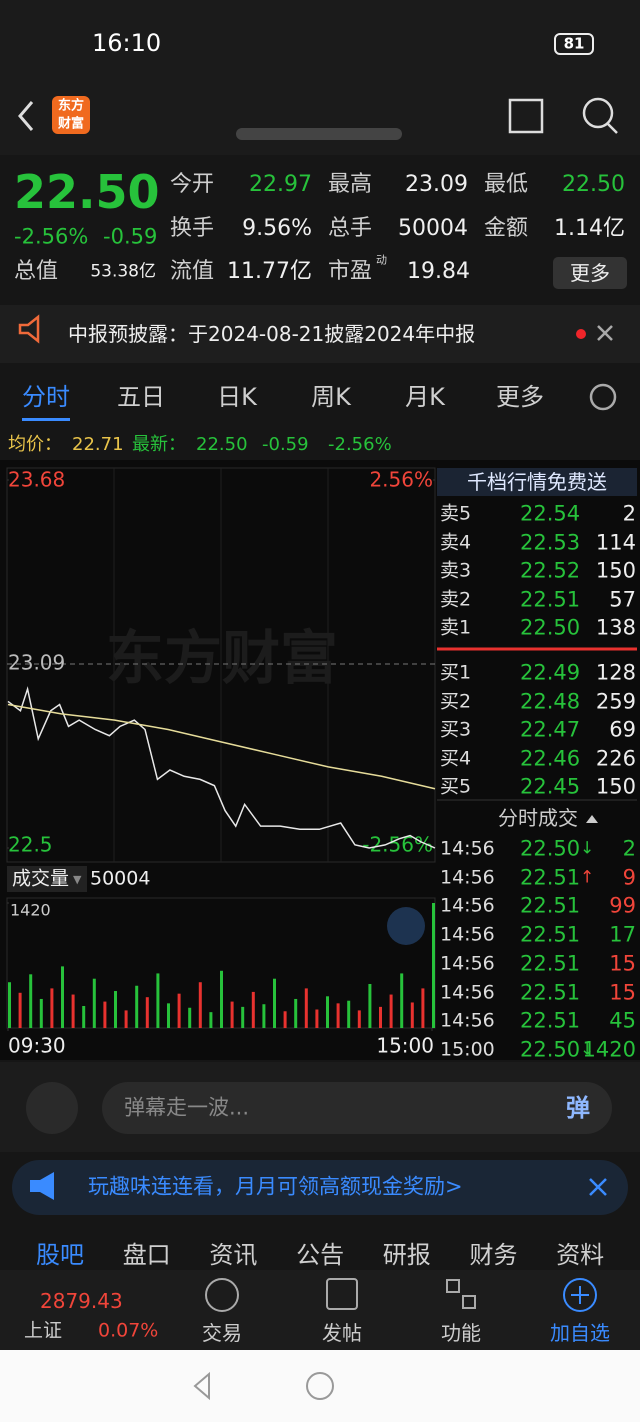 The width and height of the screenshot is (640, 1422). What do you see at coordinates (71, 106) in the screenshot?
I see `logo-text: 东方` at bounding box center [71, 106].